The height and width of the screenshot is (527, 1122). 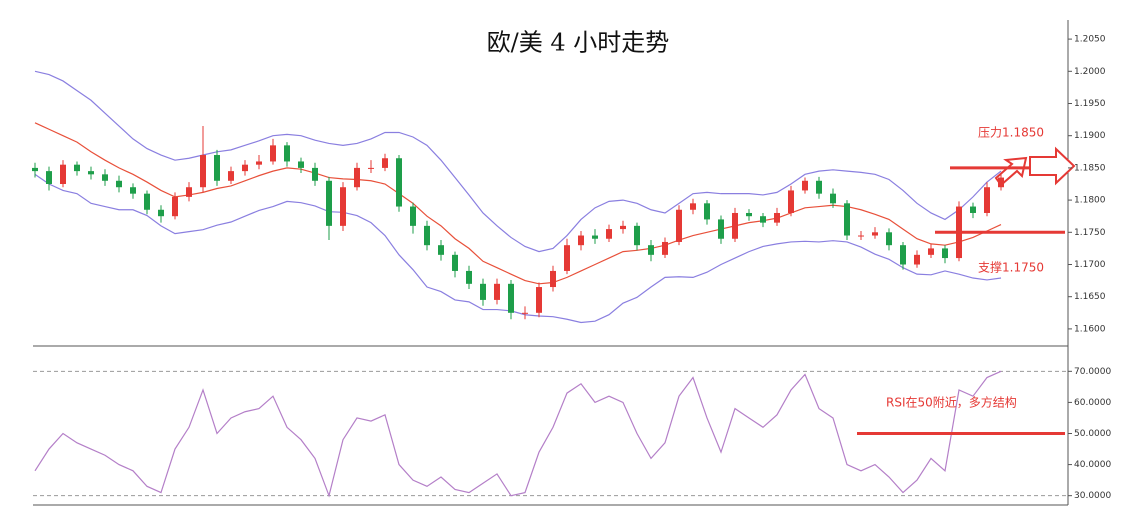 I want to click on annotation-label: 压力1.1850, so click(x=1011, y=133).